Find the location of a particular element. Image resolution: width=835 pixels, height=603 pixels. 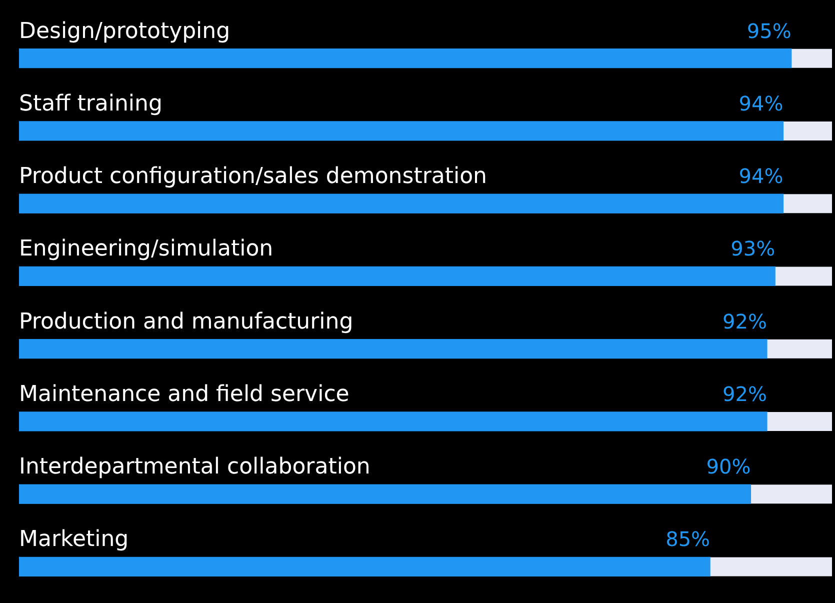

y-tick-label: Maintenance and field service is located at coordinates (184, 394).